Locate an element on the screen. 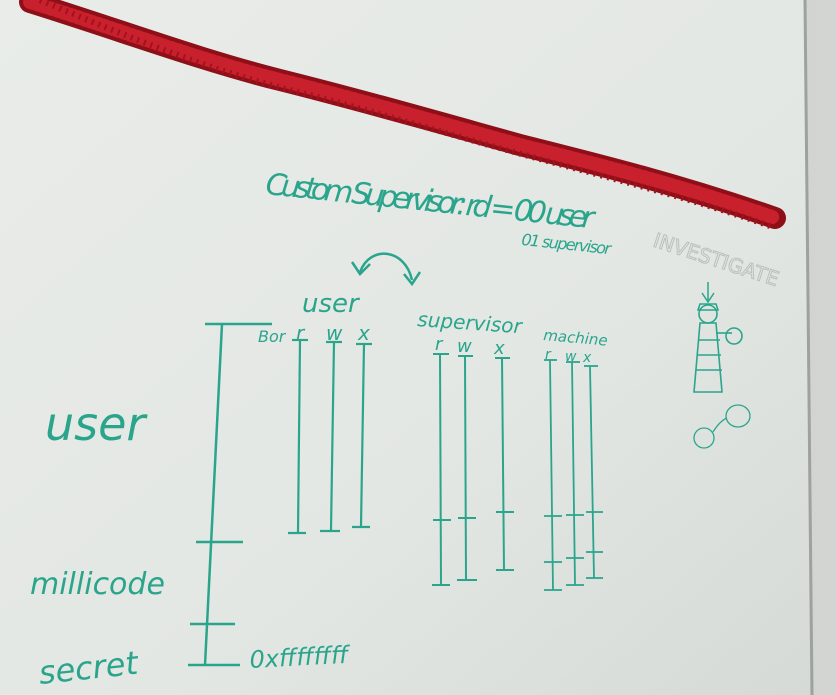 This screenshot has width=836, height=695. speech-bubble-icon is located at coordinates (722, 426).